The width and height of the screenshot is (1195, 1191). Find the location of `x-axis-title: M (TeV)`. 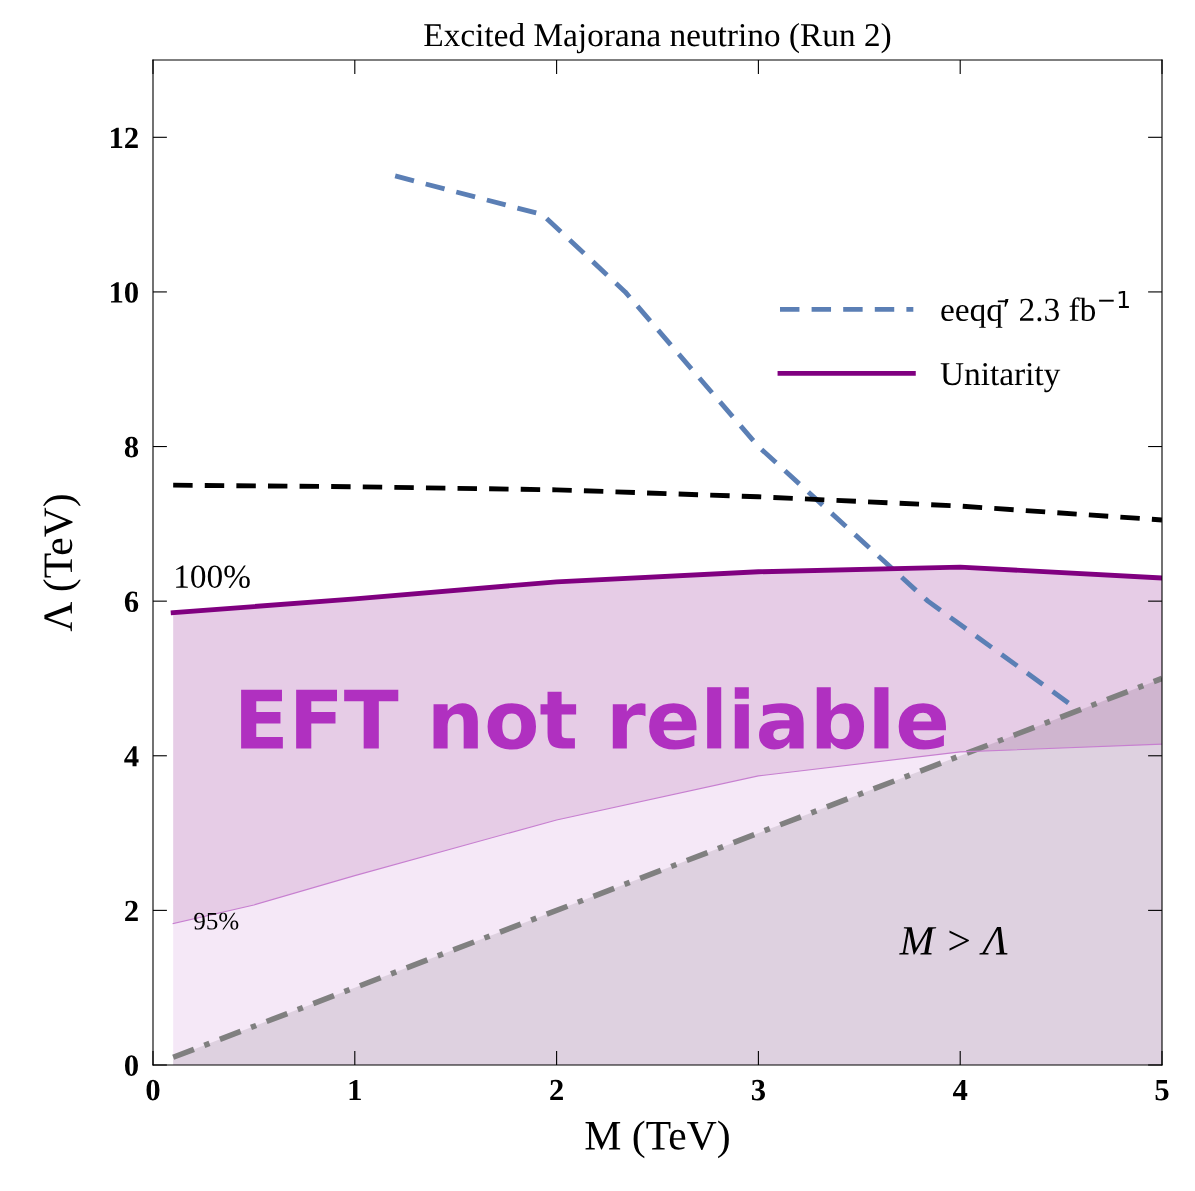

x-axis-title: M (TeV) is located at coordinates (657, 1139).